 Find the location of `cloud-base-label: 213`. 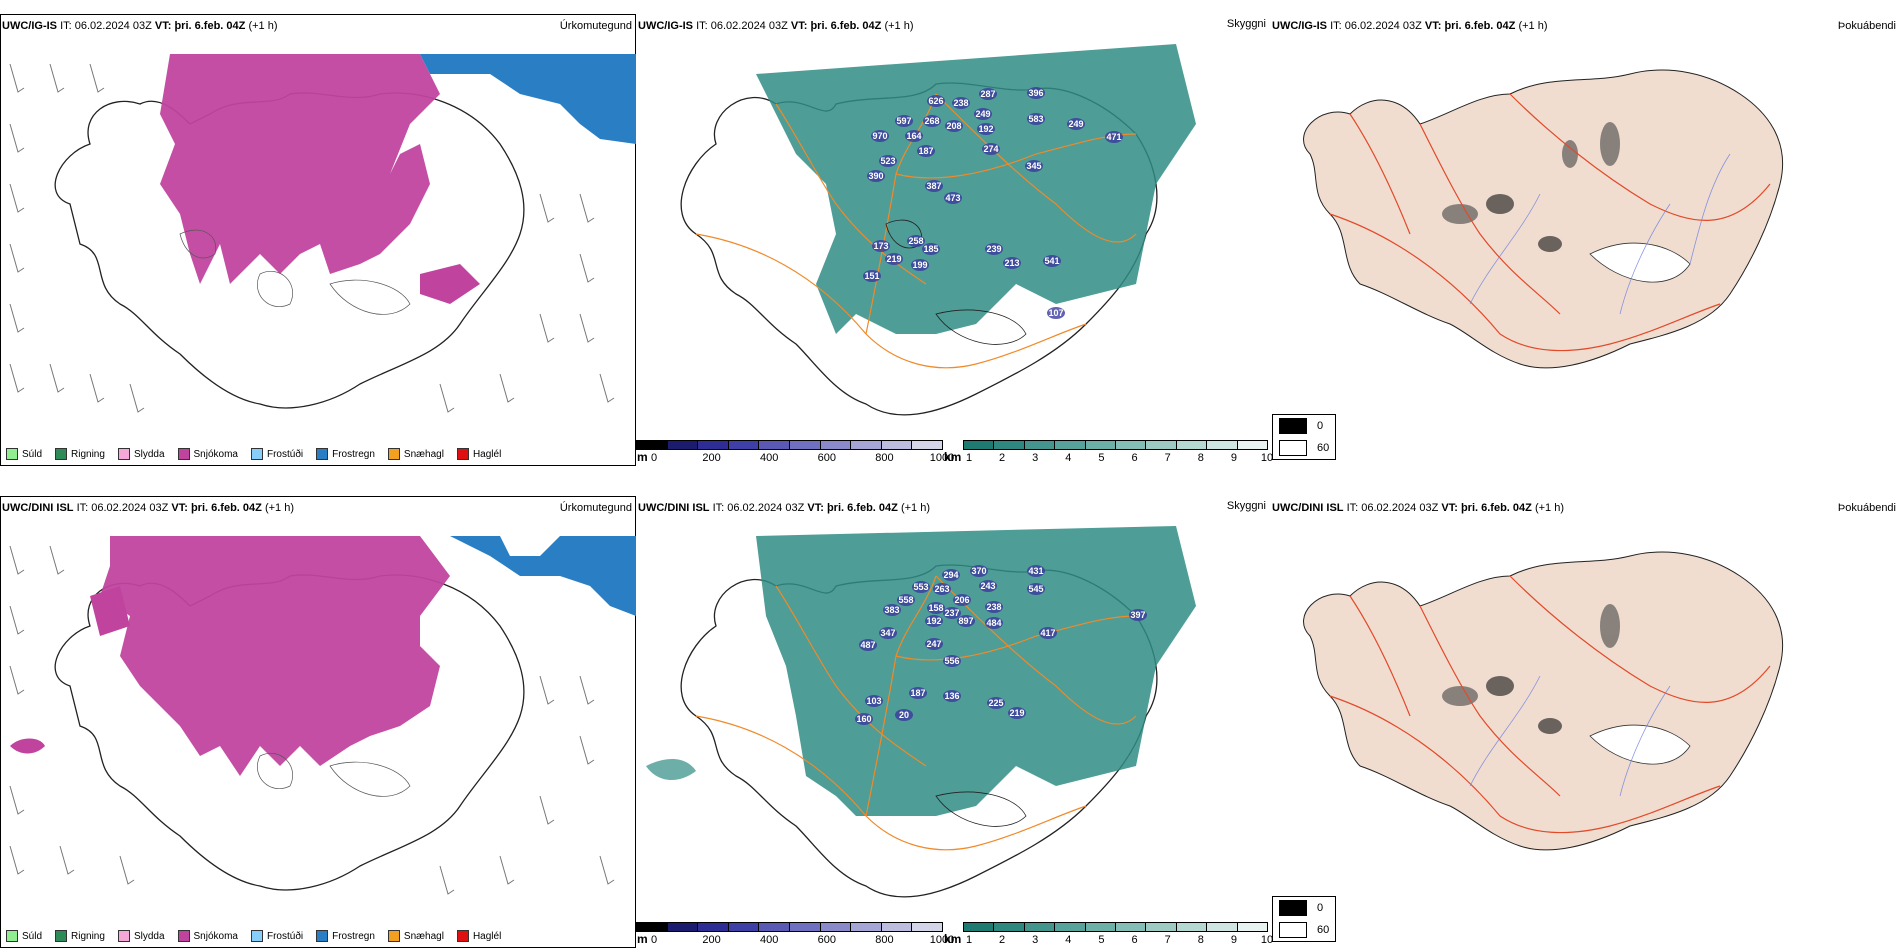

cloud-base-label: 213 is located at coordinates (1011, 263).